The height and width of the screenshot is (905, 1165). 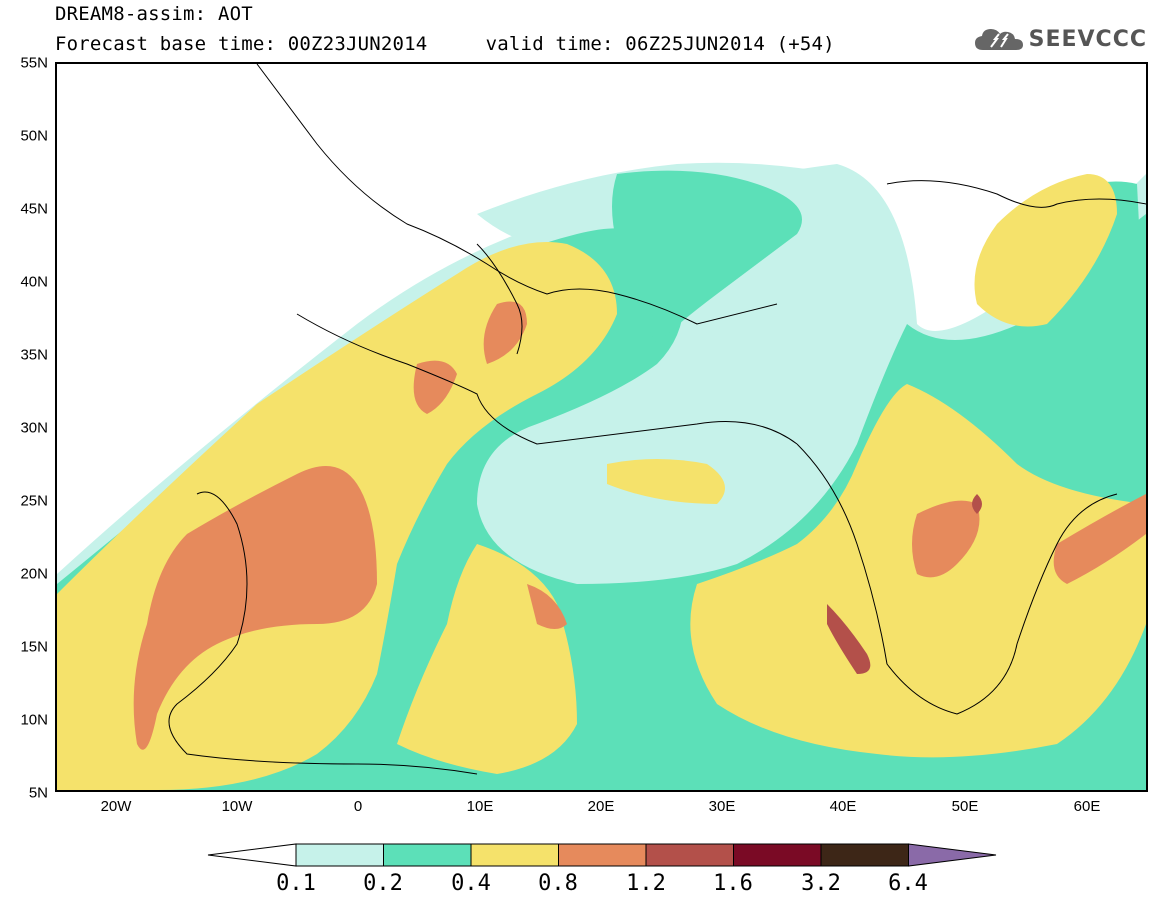 I want to click on lat-label: 40N, so click(x=34, y=282).